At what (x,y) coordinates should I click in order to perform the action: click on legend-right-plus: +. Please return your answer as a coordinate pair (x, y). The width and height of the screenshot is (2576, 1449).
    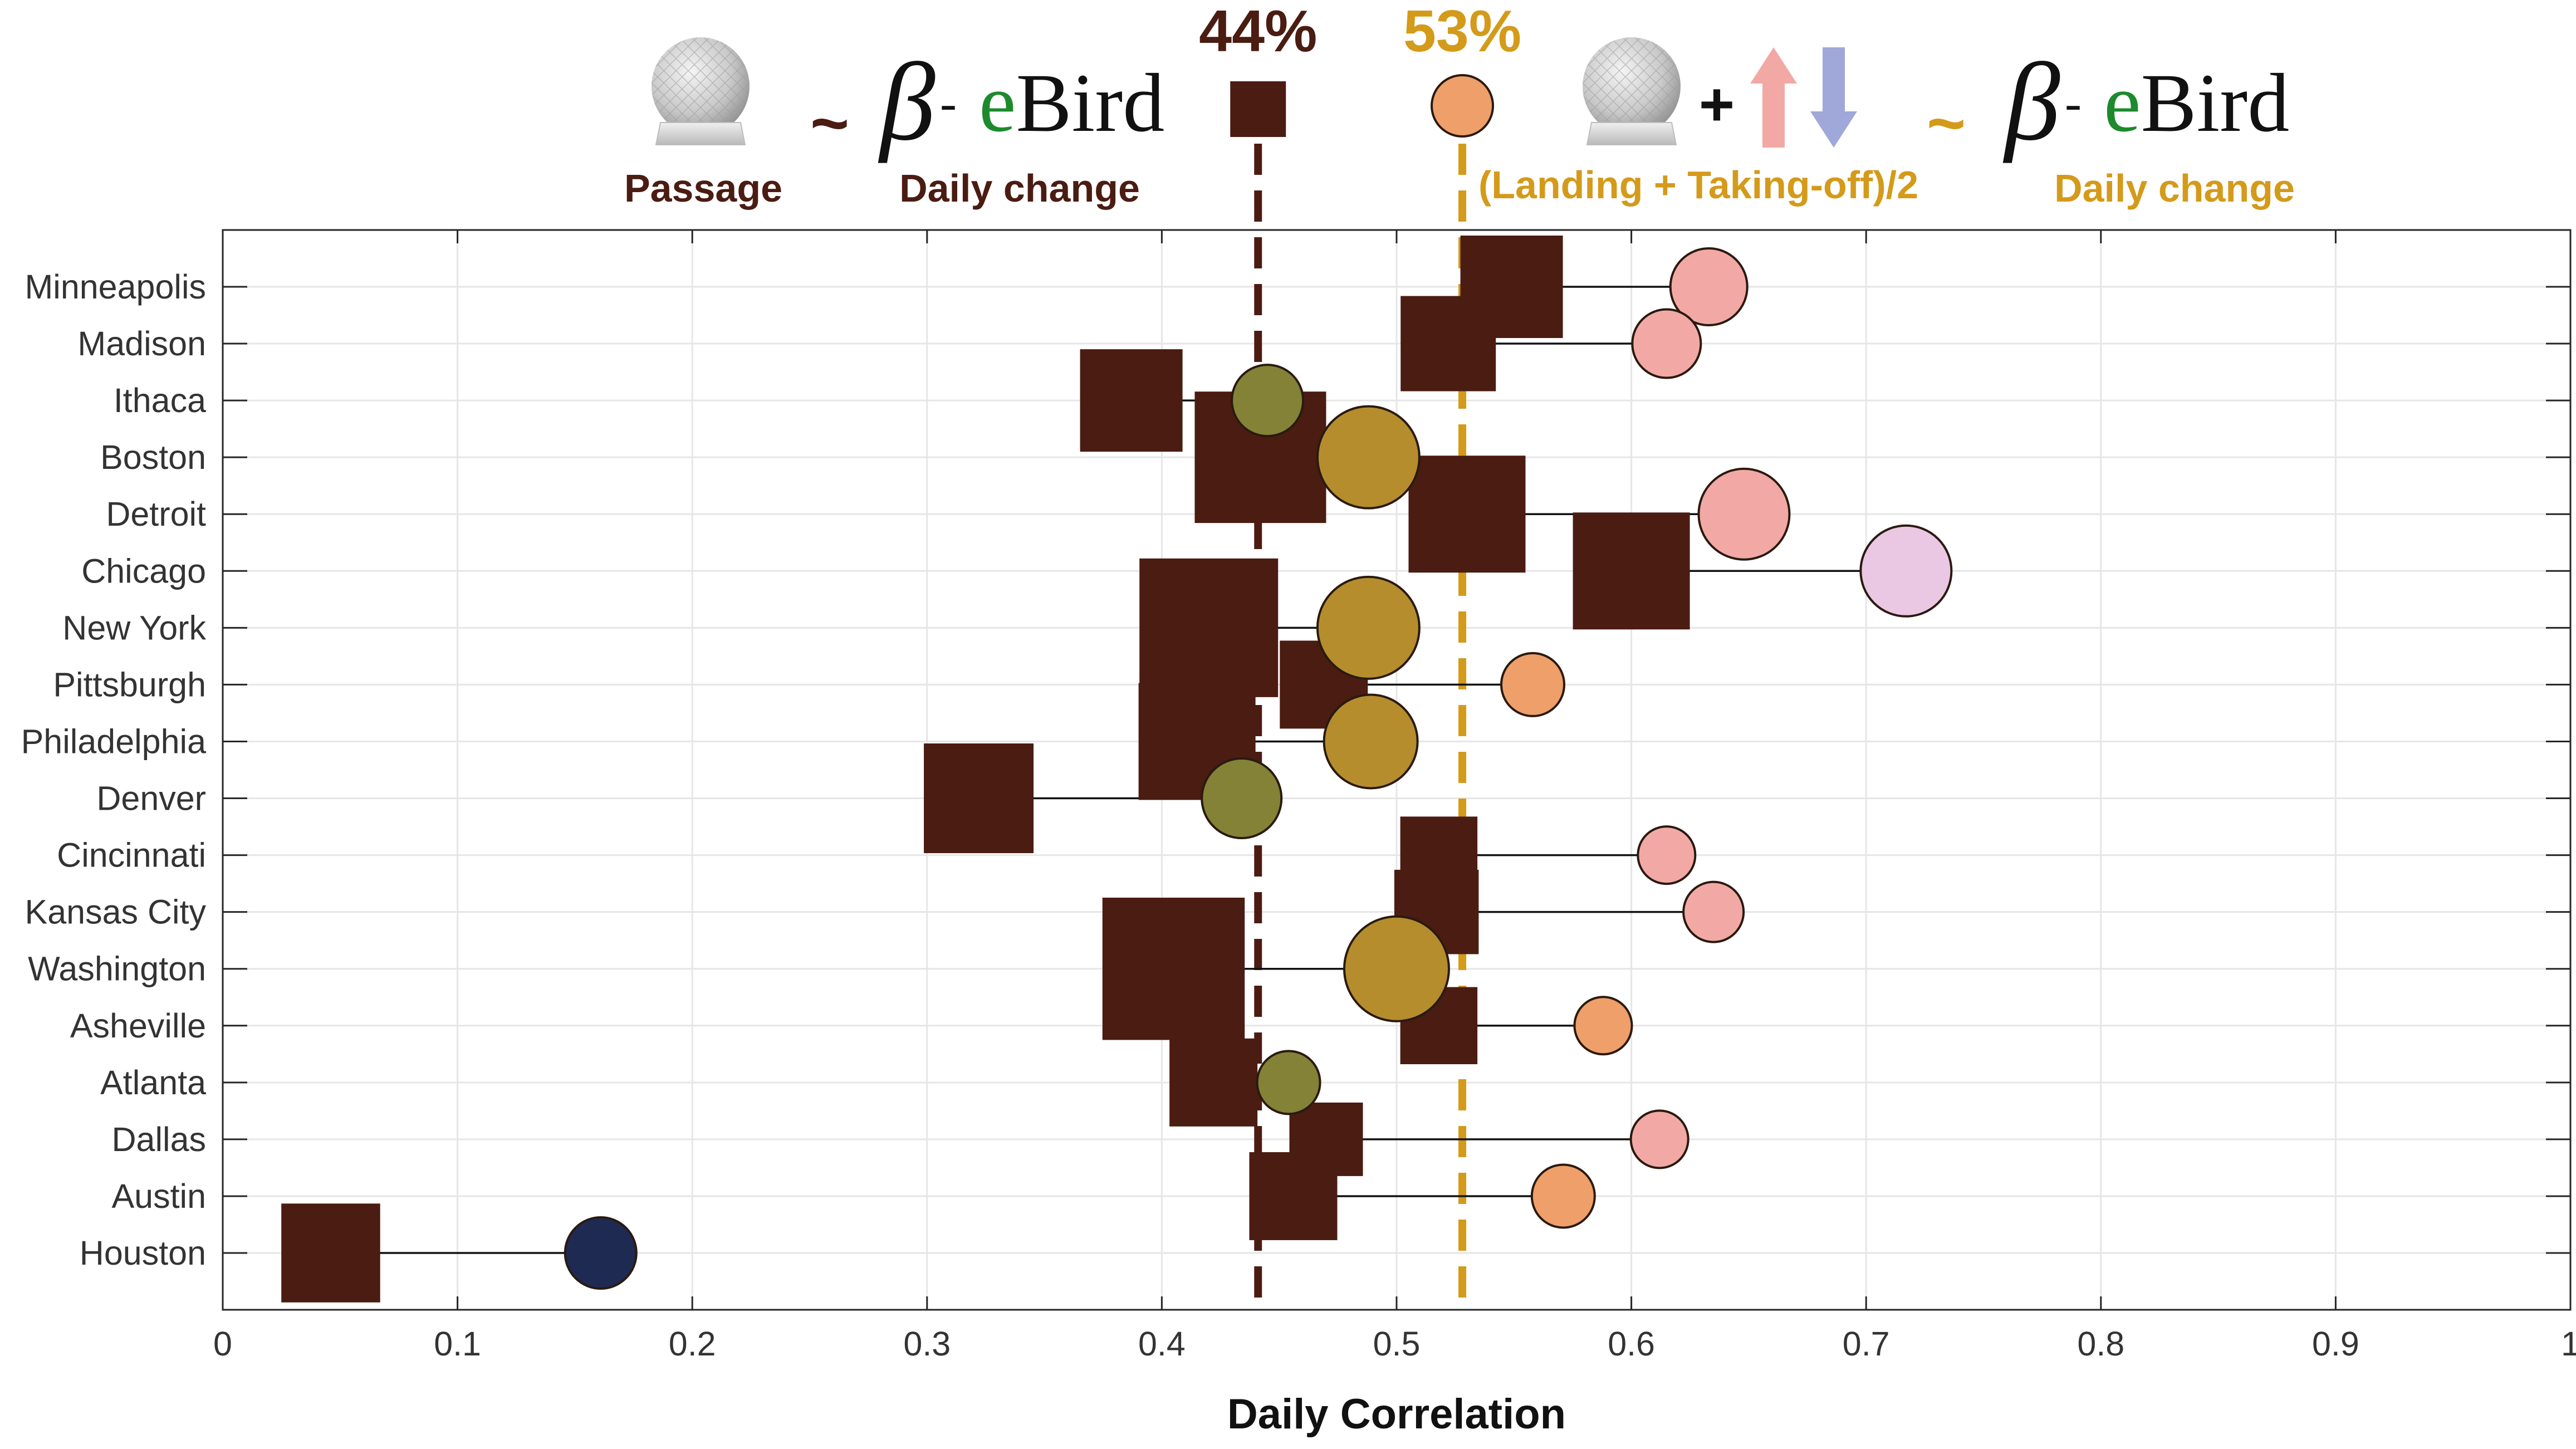
    Looking at the image, I should click on (1717, 105).